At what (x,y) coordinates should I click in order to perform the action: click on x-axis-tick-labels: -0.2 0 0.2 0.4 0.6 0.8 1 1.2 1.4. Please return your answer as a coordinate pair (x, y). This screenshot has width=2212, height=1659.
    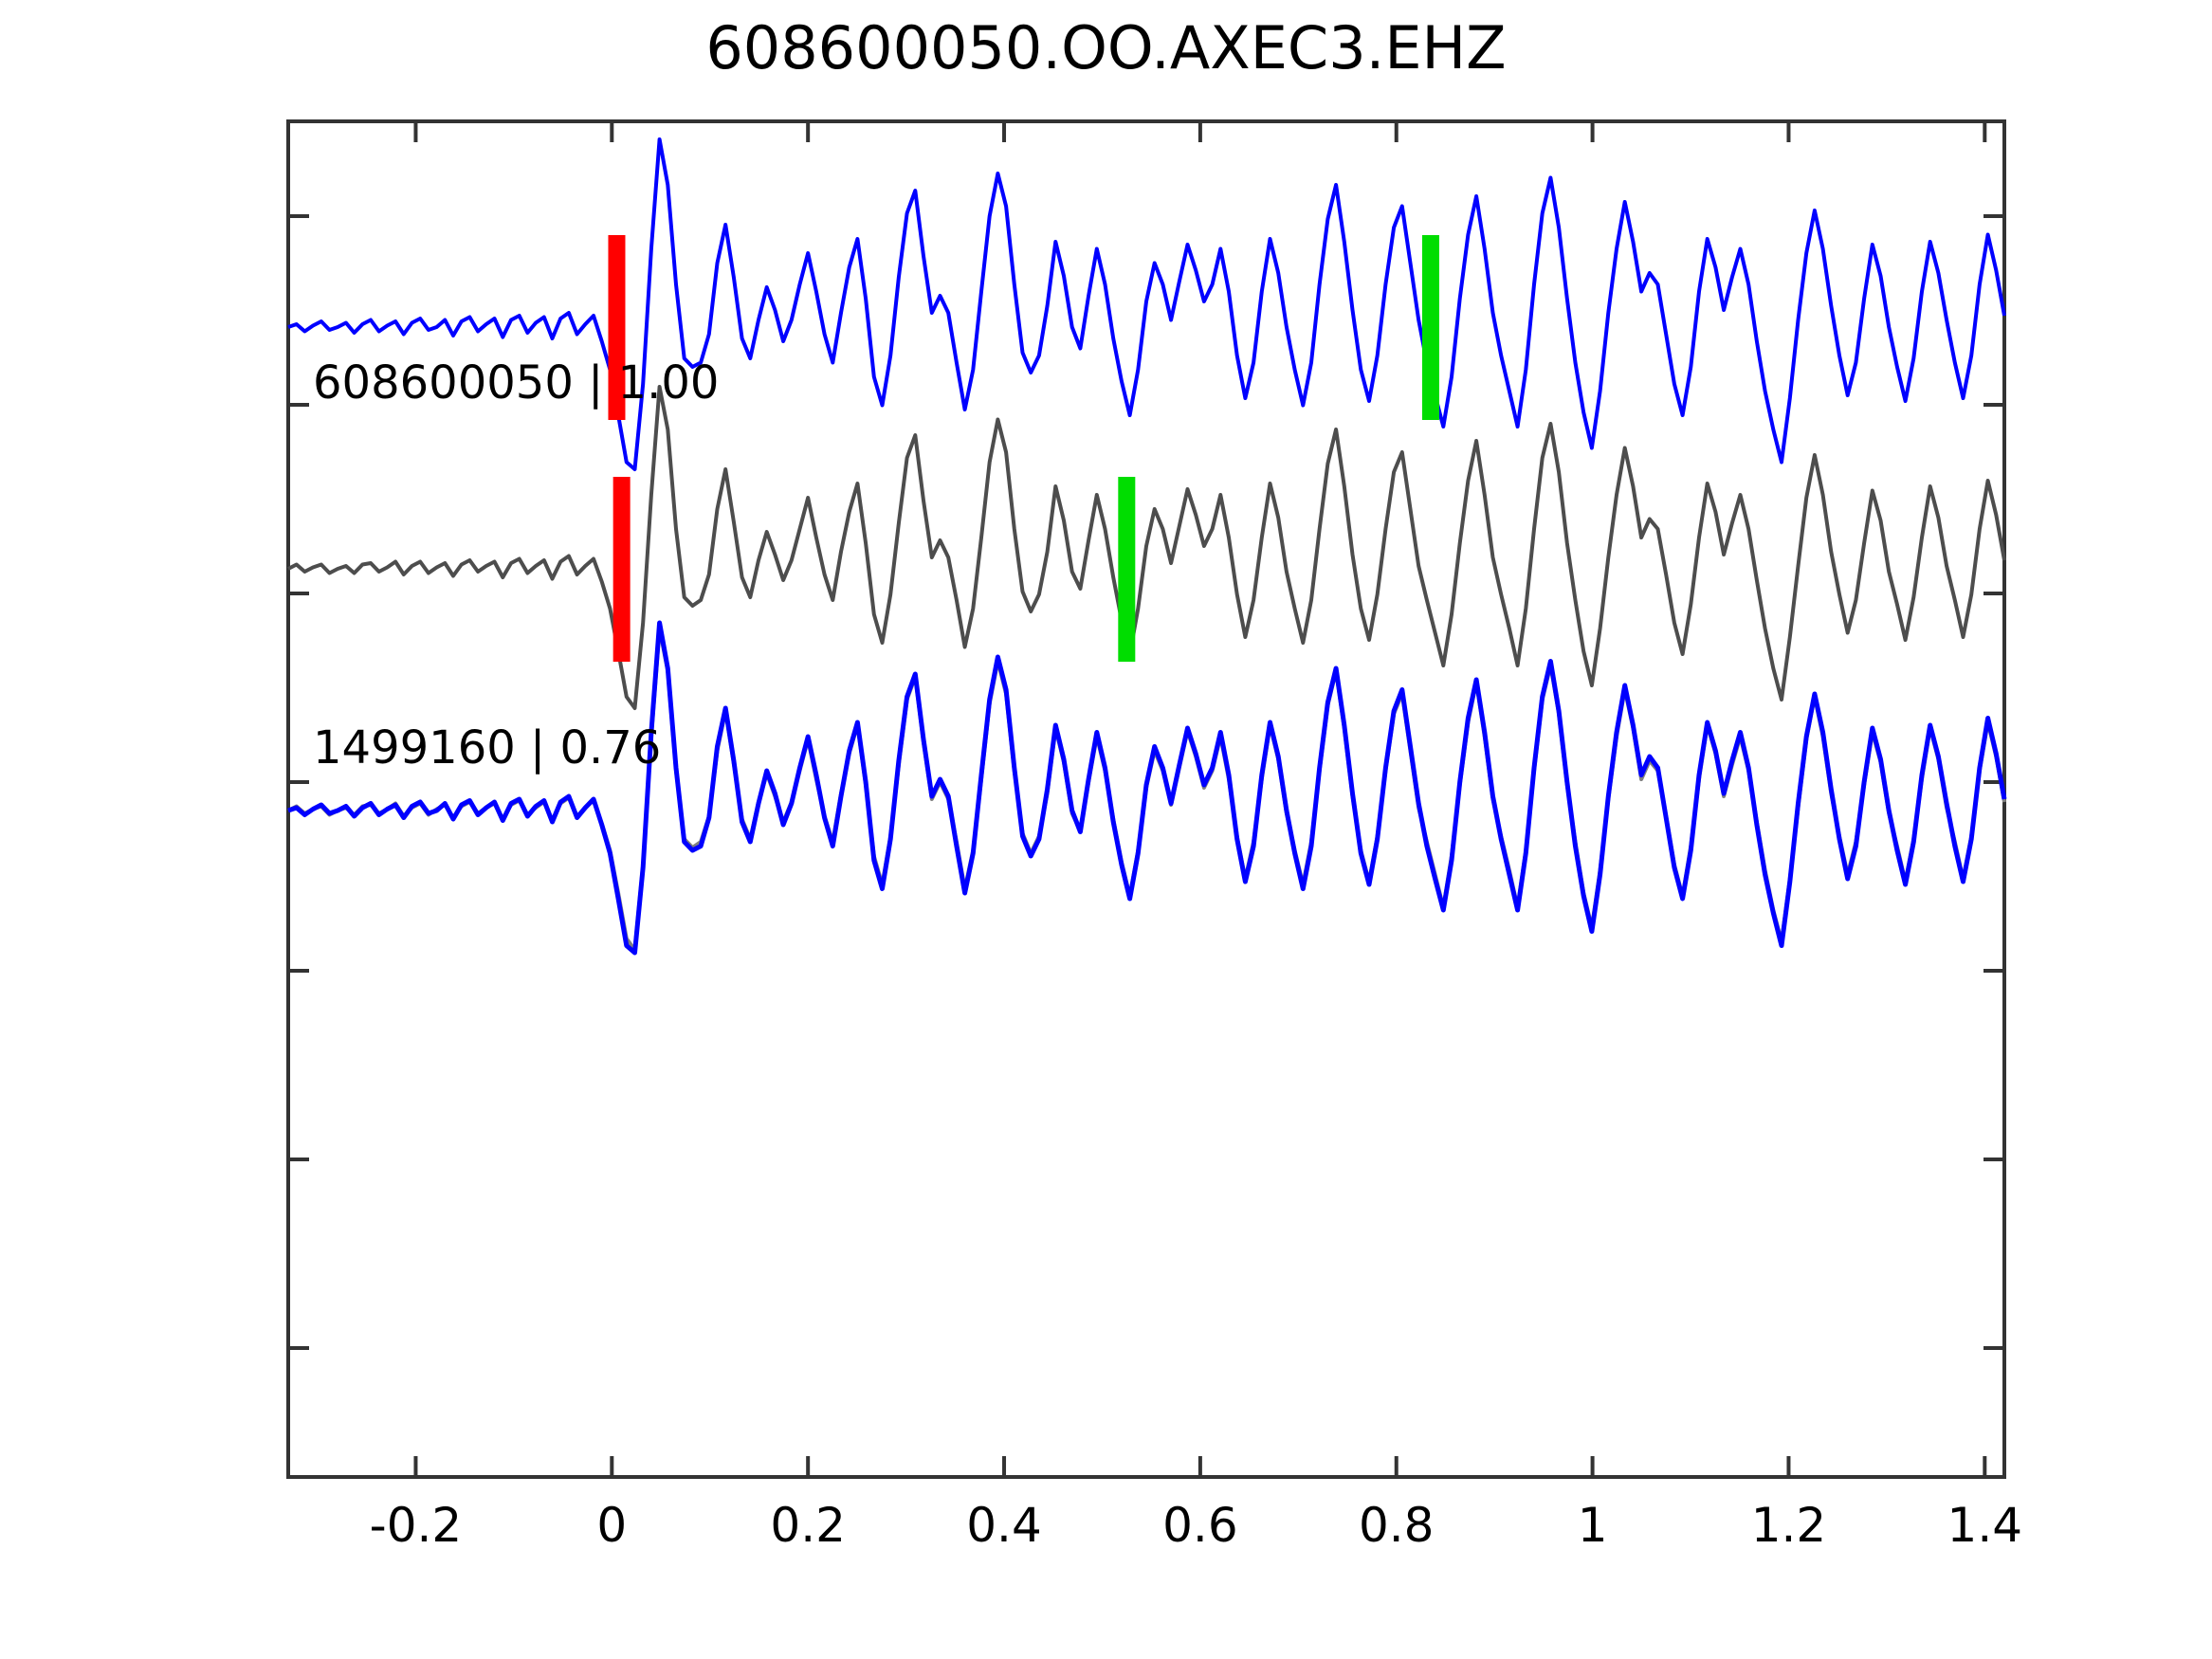
    Looking at the image, I should click on (1196, 1525).